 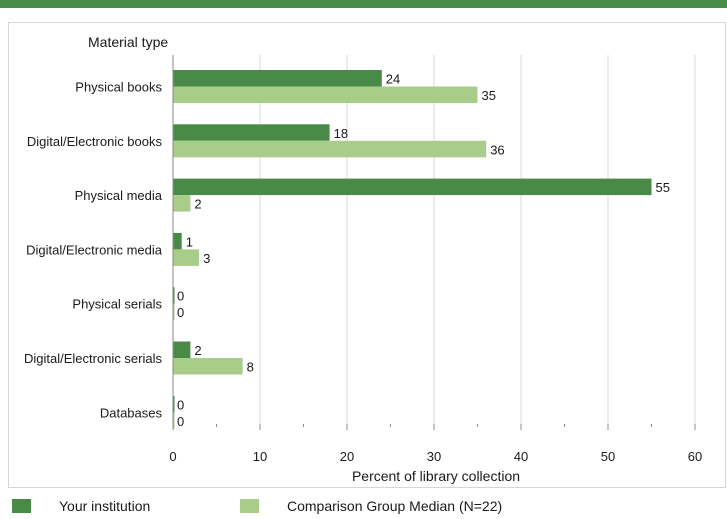 What do you see at coordinates (436, 476) in the screenshot?
I see `x-axis-title: Percent of library collection` at bounding box center [436, 476].